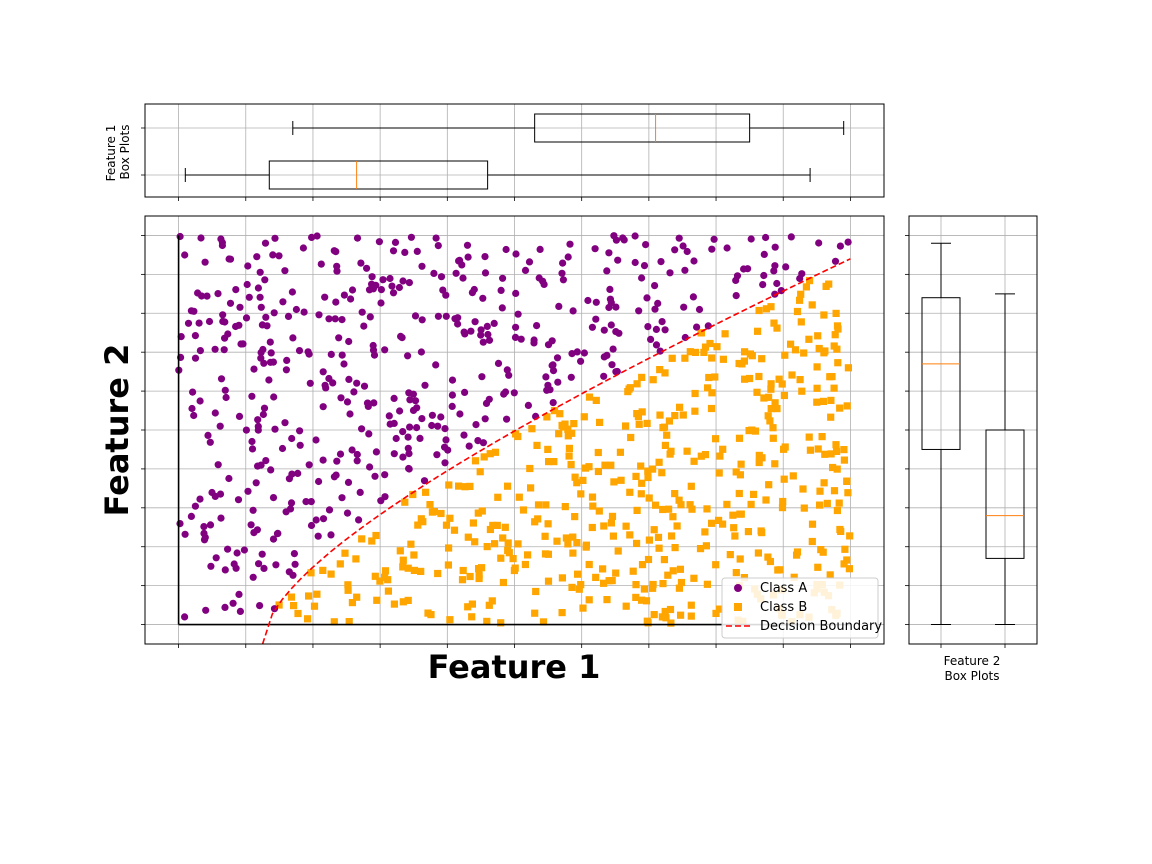 This screenshot has width=1152, height=864. Describe the element at coordinates (972, 676) in the screenshot. I see `right-xlabel-line2: Box Plots` at that location.